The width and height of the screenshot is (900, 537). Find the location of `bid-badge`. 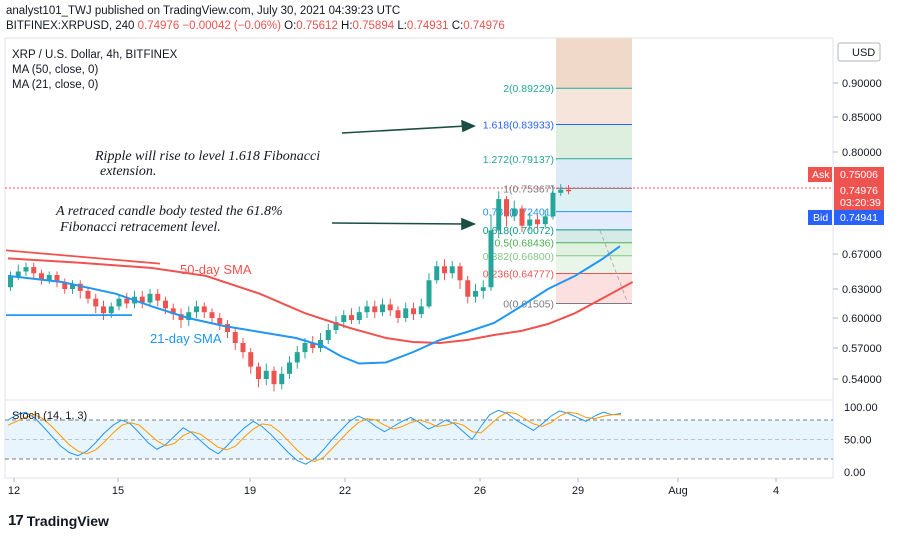

bid-badge is located at coordinates (820, 217).